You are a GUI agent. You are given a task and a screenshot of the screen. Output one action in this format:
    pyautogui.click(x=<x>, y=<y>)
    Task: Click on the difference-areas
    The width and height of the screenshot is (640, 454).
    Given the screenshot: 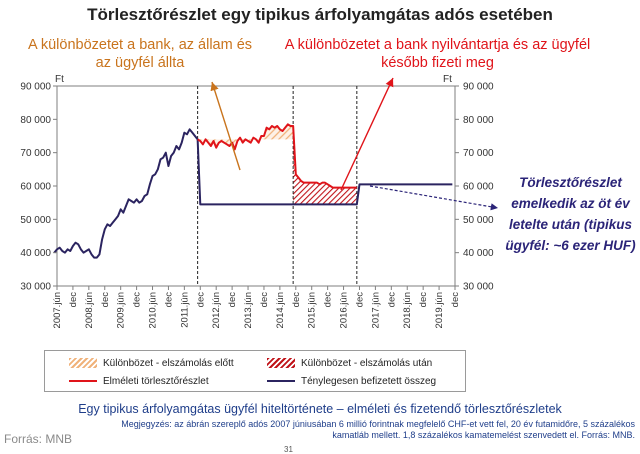 What is the action you would take?
    pyautogui.click(x=277, y=164)
    